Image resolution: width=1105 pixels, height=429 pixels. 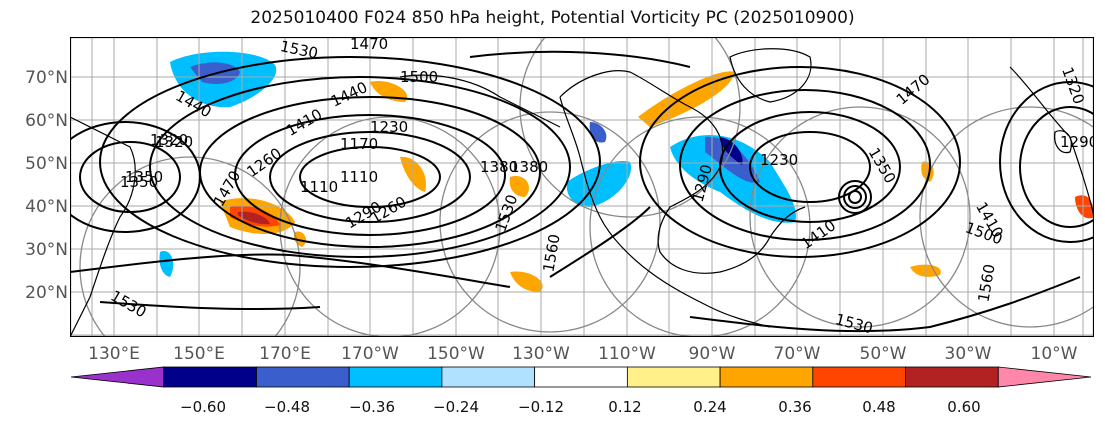 What do you see at coordinates (456, 354) in the screenshot?
I see `lon-label-150w: 150°W` at bounding box center [456, 354].